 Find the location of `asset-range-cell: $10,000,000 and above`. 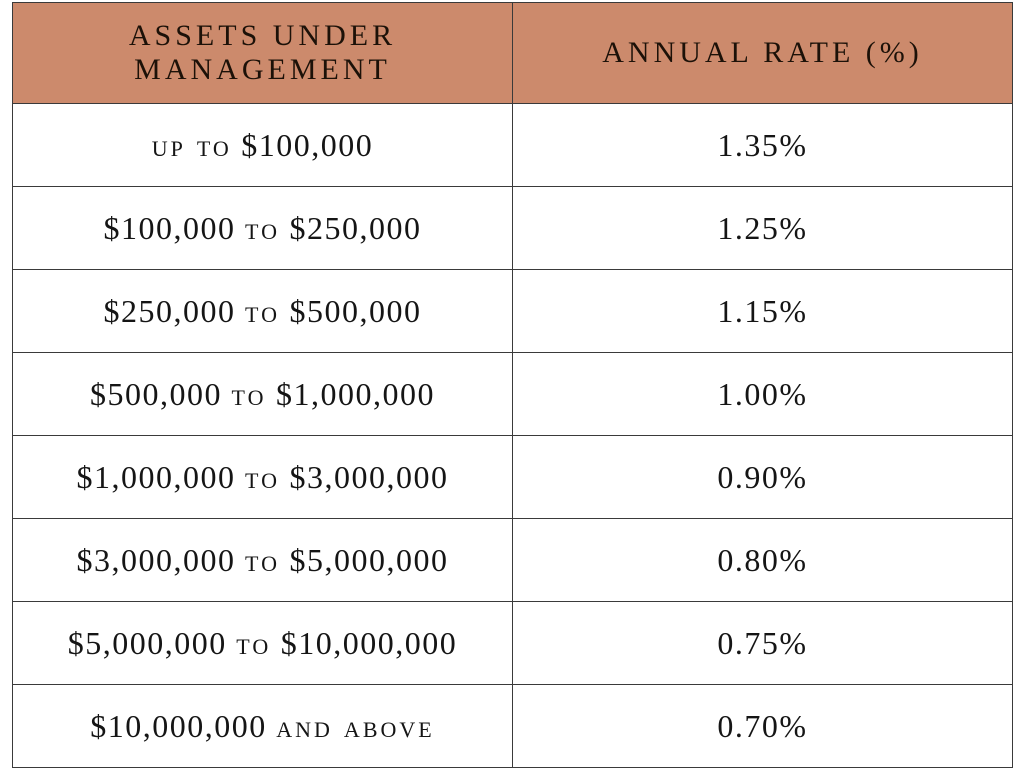

asset-range-cell: $10,000,000 and above is located at coordinates (262, 726).